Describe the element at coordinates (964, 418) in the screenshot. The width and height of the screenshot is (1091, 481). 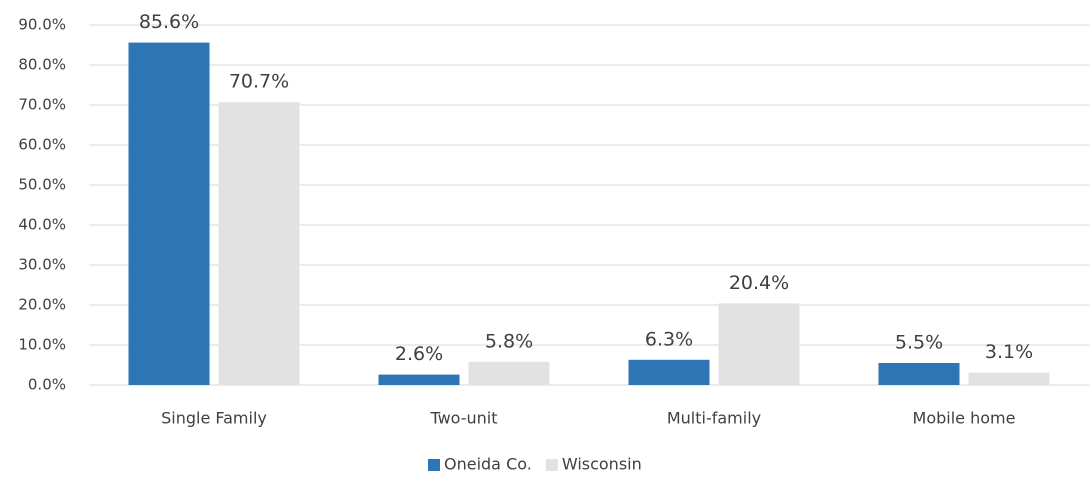
I see `x-tick-label: Mobile home` at that location.